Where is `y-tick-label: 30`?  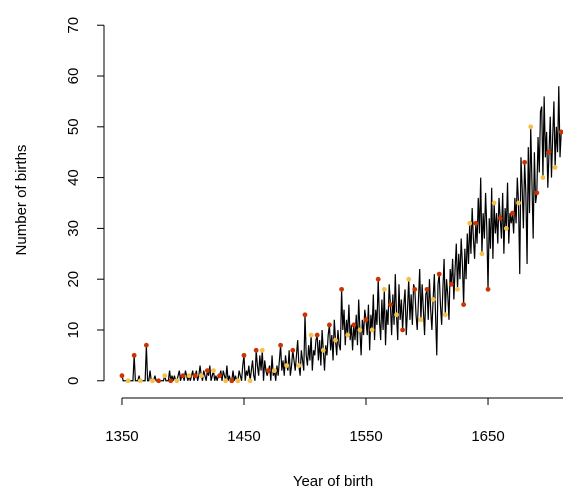
y-tick-label: 30 is located at coordinates (73, 228).